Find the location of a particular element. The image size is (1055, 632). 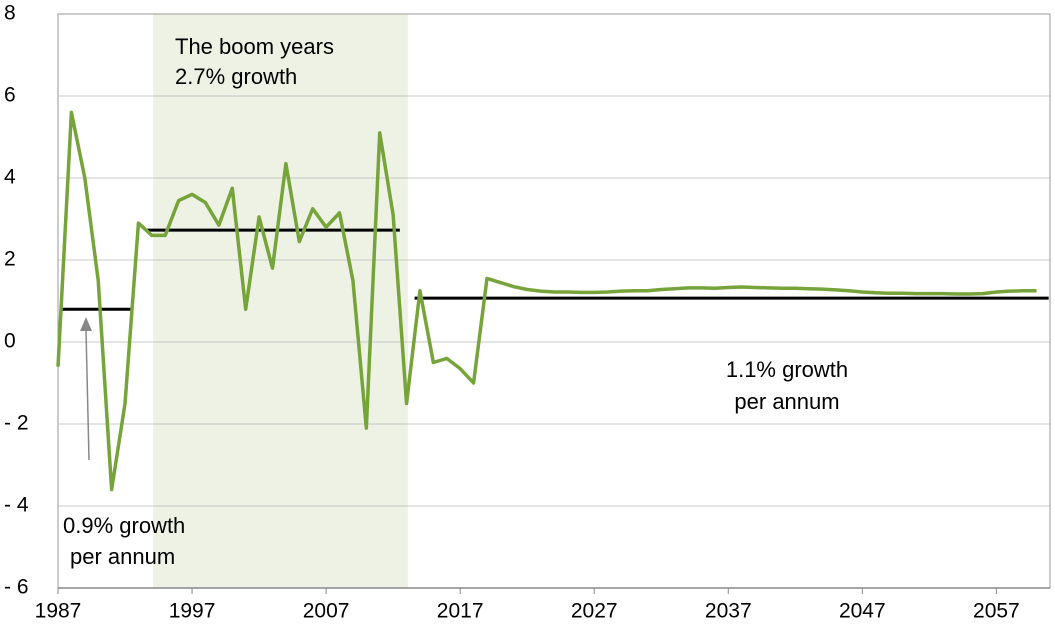

x-tick-label: 1987 is located at coordinates (58, 611).